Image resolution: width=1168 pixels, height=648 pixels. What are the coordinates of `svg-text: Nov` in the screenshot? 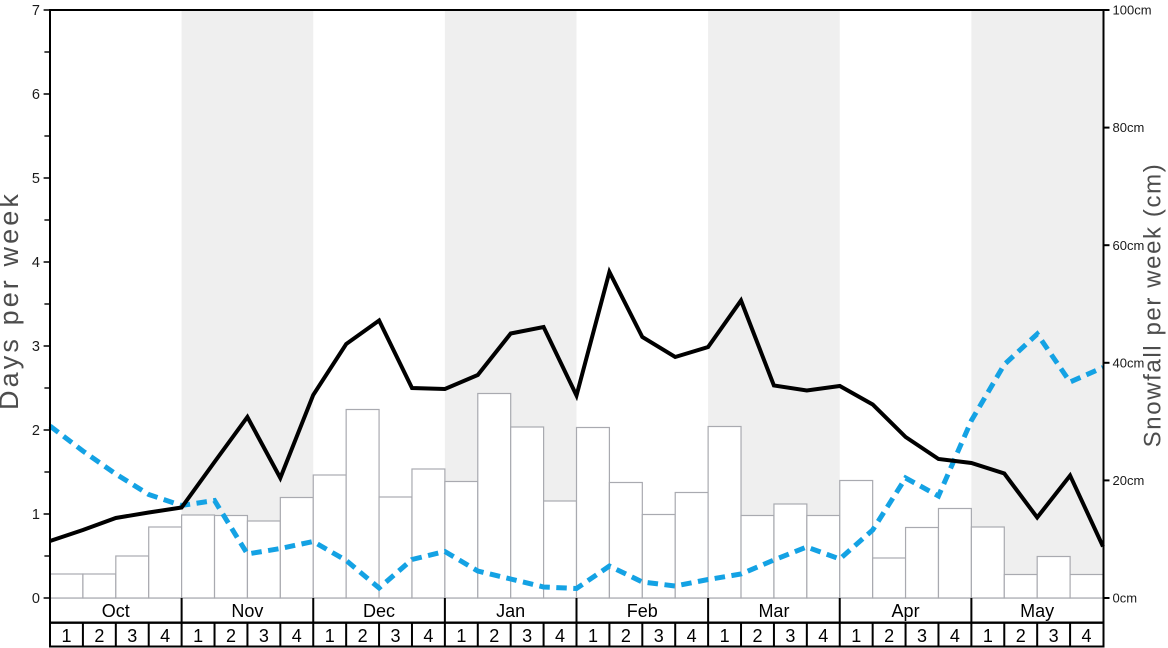 It's located at (247, 611).